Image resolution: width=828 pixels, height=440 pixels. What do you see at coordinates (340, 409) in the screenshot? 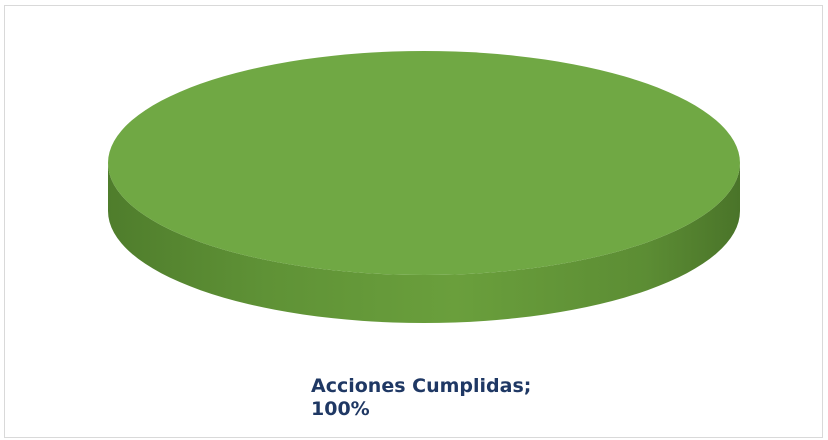
I see `data-label-value: 100%` at bounding box center [340, 409].